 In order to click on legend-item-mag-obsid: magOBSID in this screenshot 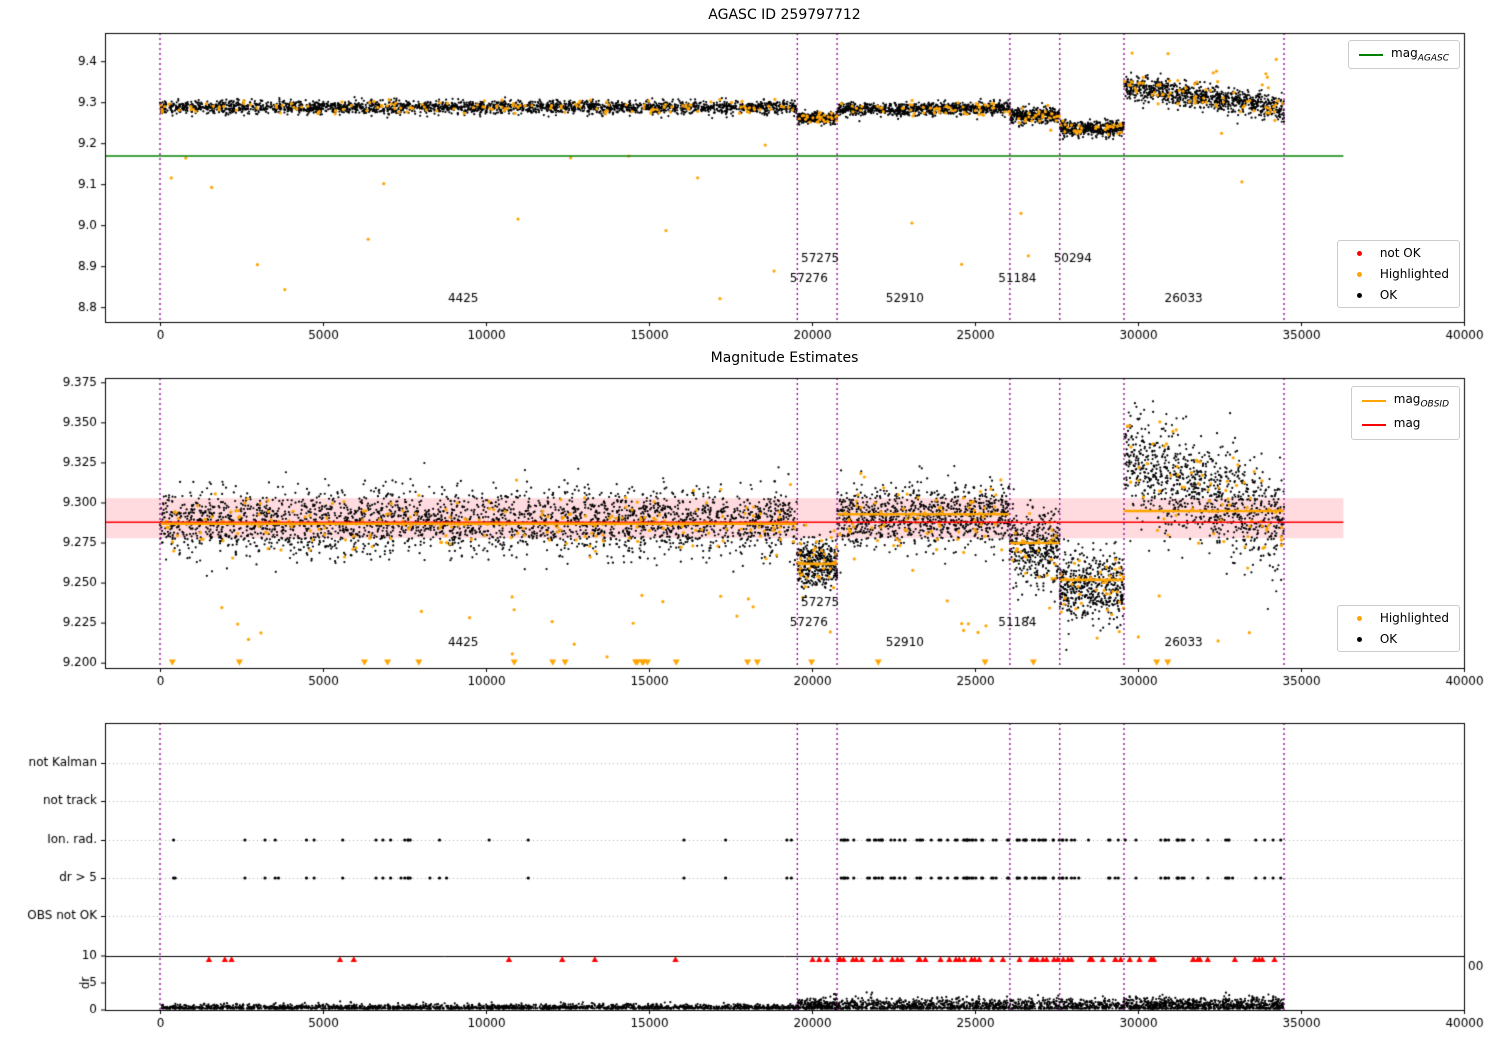, I will do `click(1405, 401)`.